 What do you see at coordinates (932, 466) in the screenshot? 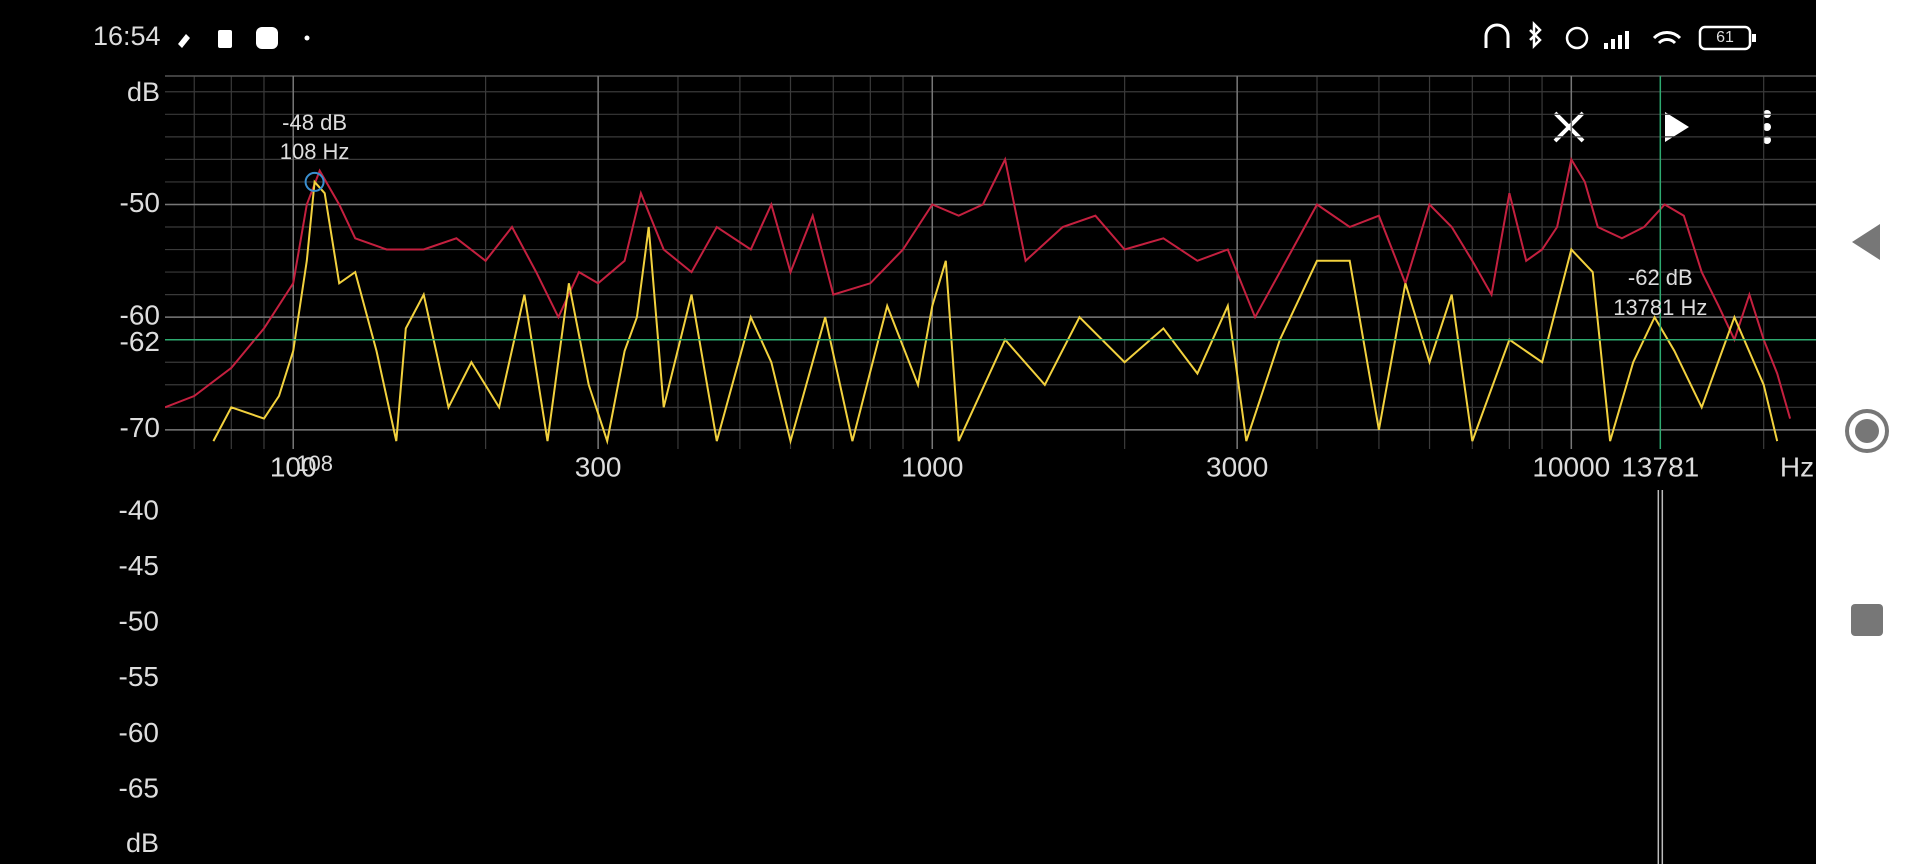
I see `x-tick-label: 1000` at bounding box center [932, 466].